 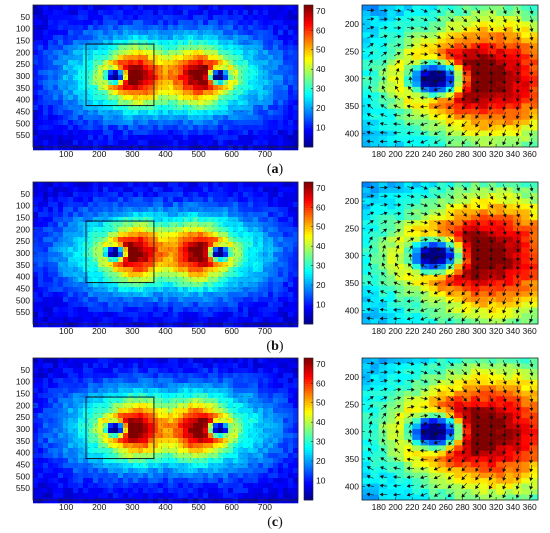 What do you see at coordinates (530, 154) in the screenshot?
I see `x-tick-label: 360` at bounding box center [530, 154].